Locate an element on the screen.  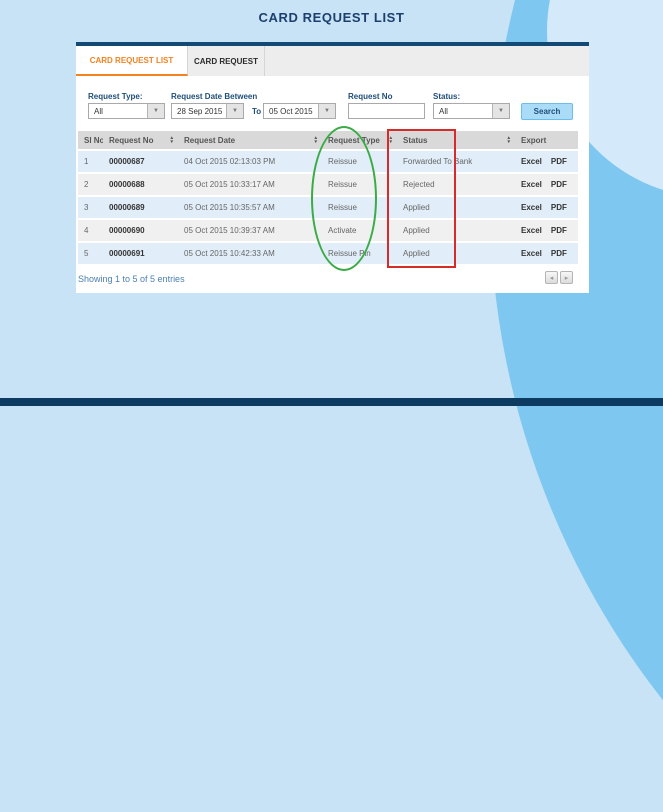
request-no: 00000691 is located at coordinates (127, 253).